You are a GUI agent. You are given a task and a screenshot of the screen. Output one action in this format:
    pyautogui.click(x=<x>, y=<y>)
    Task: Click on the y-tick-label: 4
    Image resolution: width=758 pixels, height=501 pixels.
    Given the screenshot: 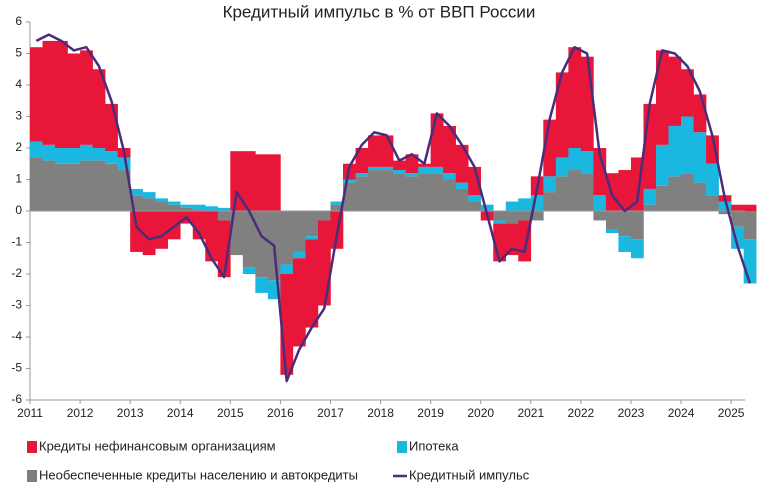 What is the action you would take?
    pyautogui.click(x=18, y=84)
    